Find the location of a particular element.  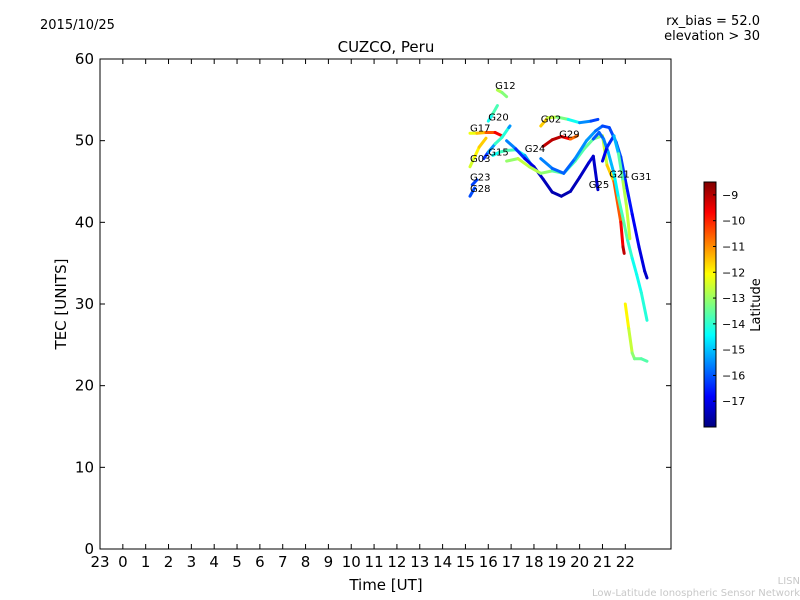

x-tick-label: 9 is located at coordinates (329, 562).